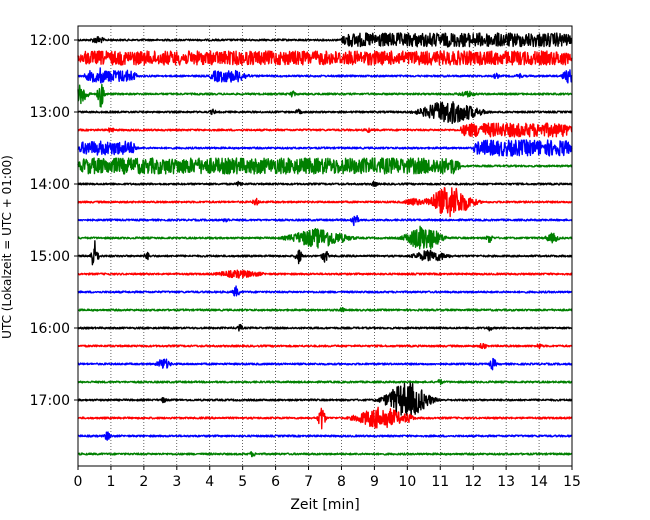 This screenshot has width=650, height=520. Describe the element at coordinates (374, 482) in the screenshot. I see `x-tick-label: 9` at that location.